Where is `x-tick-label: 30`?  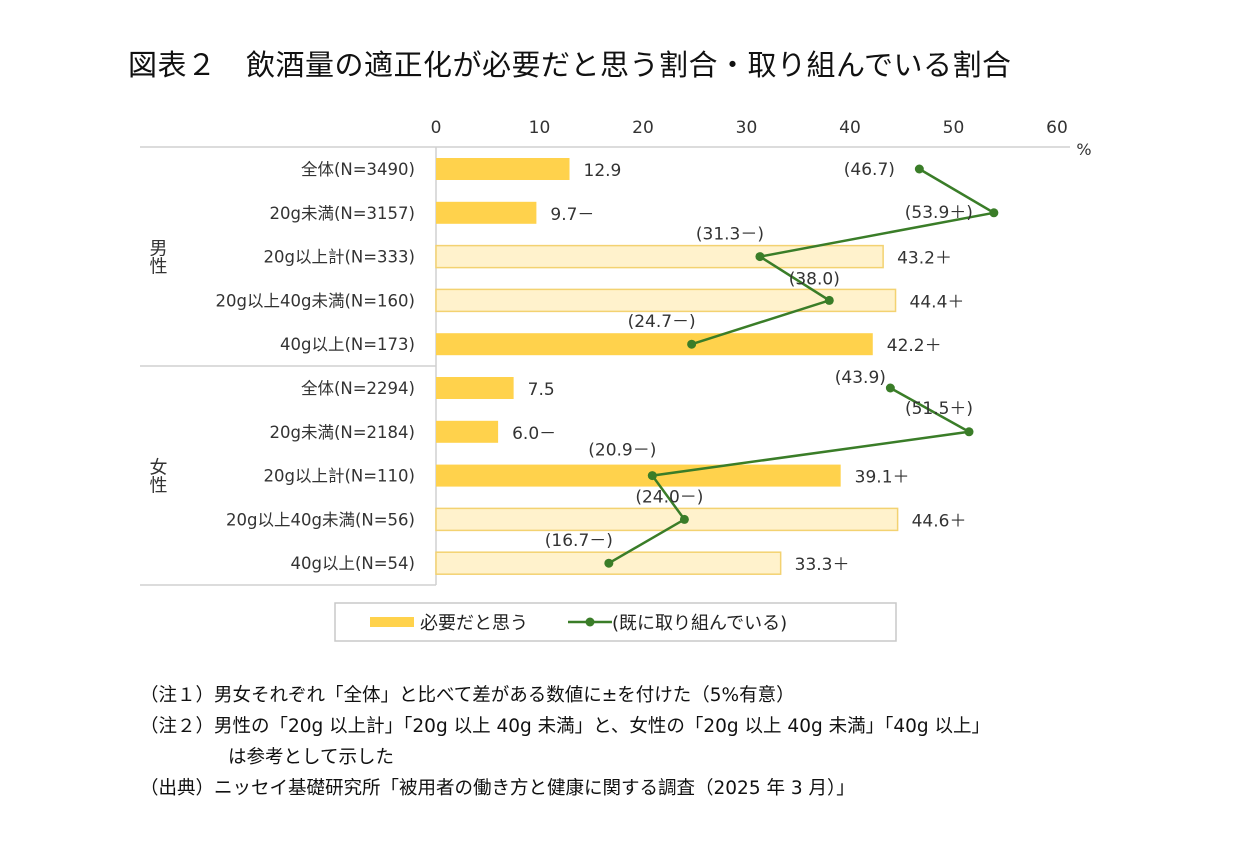 x-tick-label: 30 is located at coordinates (747, 128).